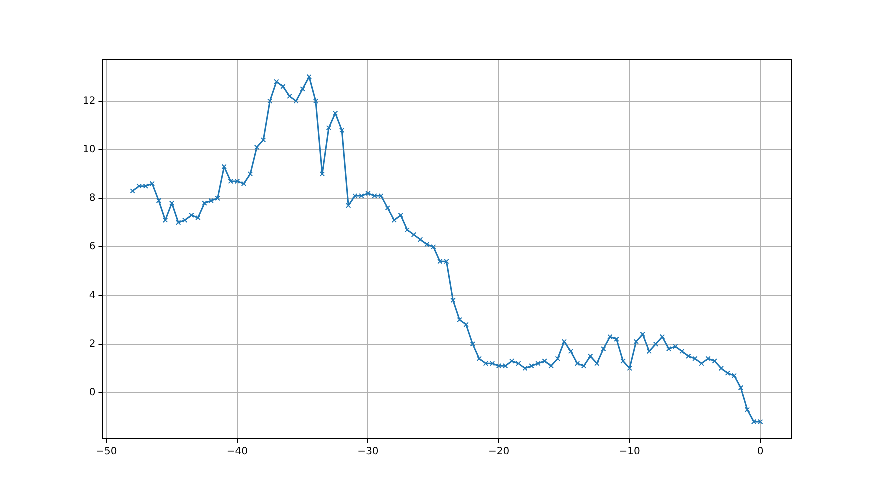  I want to click on x-tick-label: −50, so click(107, 452).